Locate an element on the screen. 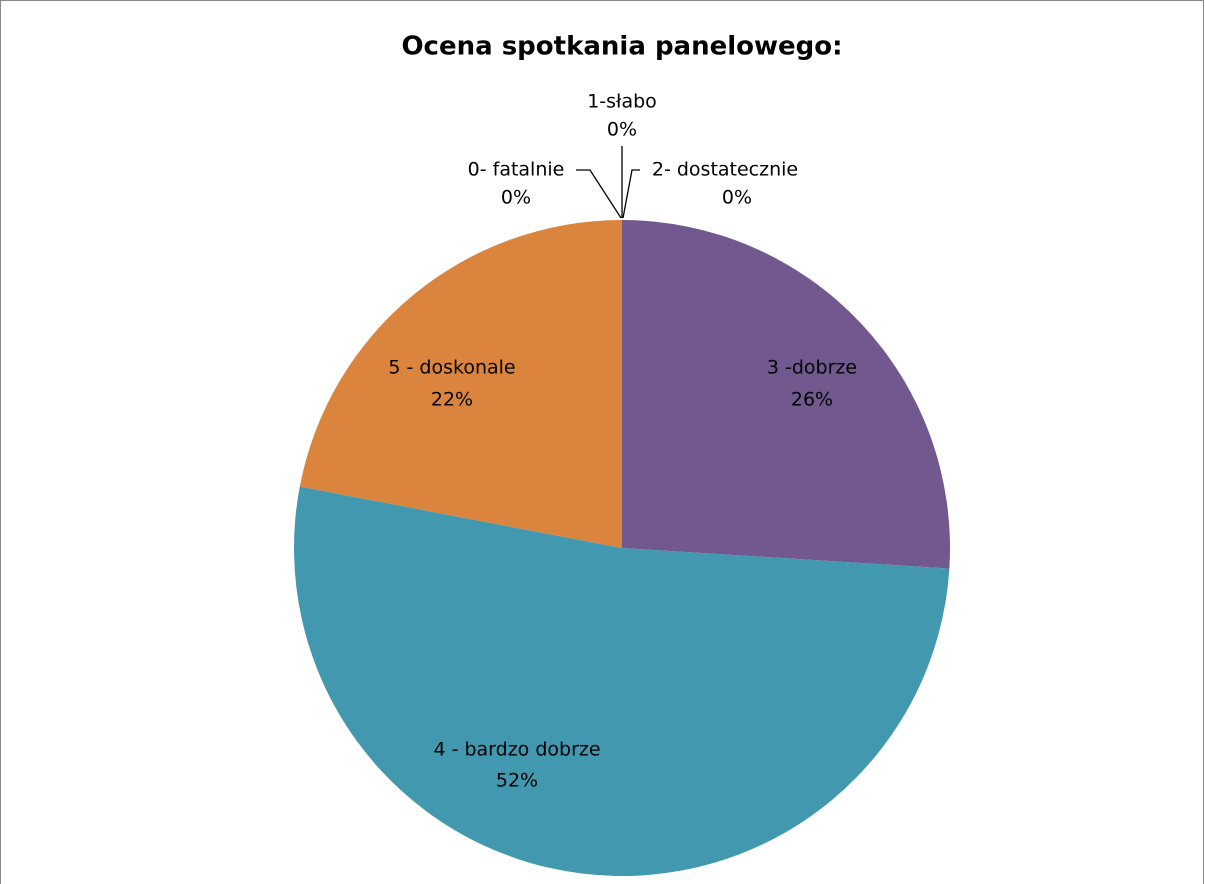  slice-label: 3 -dobrze is located at coordinates (812, 368).